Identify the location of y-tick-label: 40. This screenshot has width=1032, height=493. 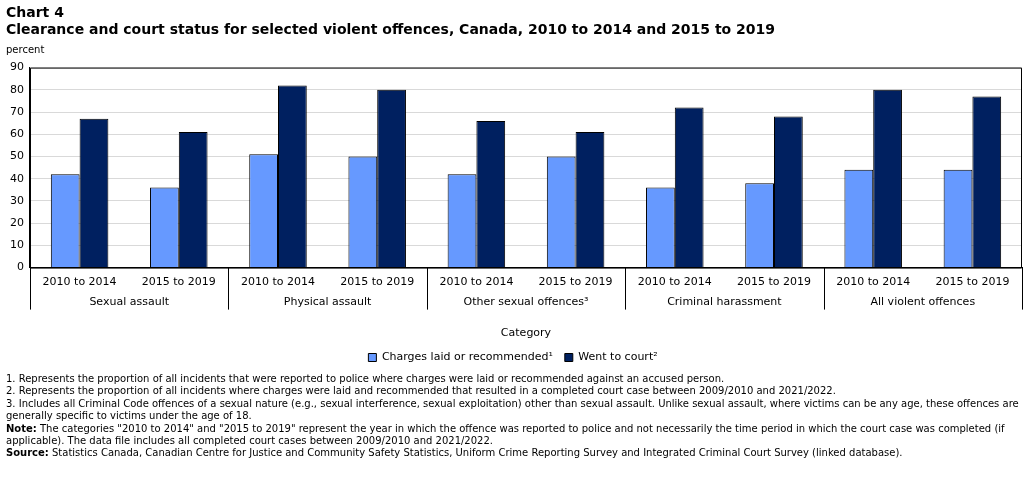
(17, 178).